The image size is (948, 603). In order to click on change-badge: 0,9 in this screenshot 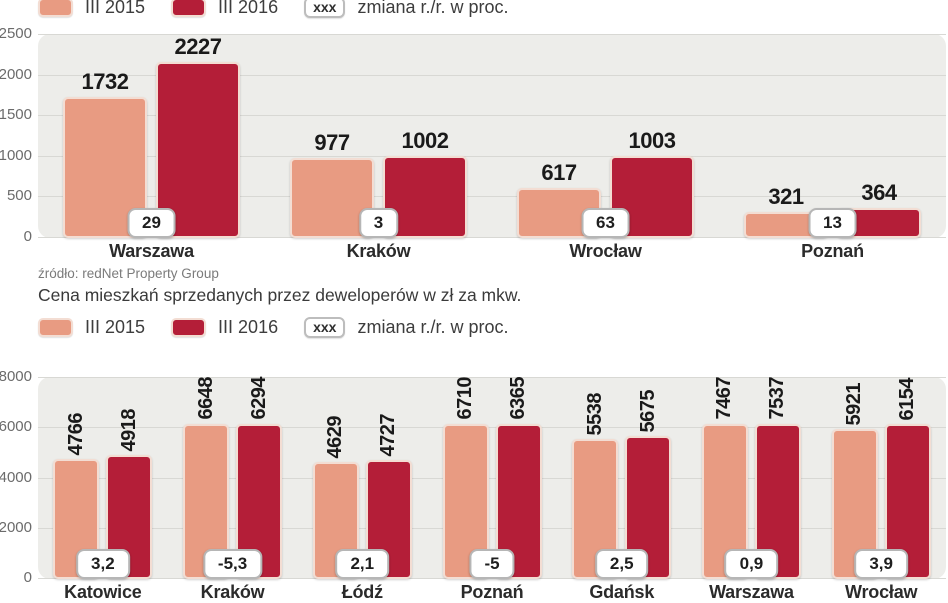, I will do `click(751, 564)`.